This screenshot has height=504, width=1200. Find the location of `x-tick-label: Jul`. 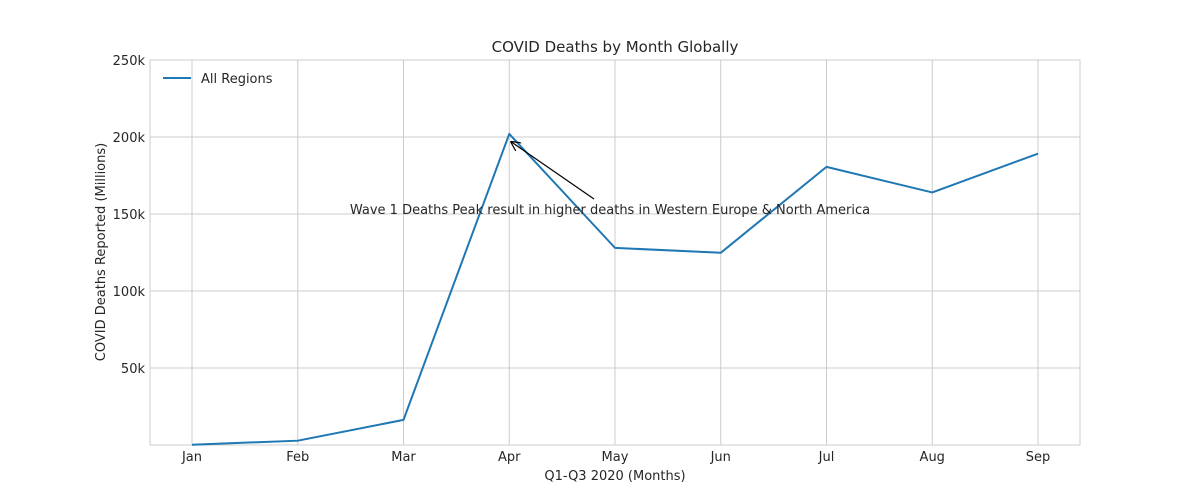

x-tick-label: Jul is located at coordinates (826, 457).